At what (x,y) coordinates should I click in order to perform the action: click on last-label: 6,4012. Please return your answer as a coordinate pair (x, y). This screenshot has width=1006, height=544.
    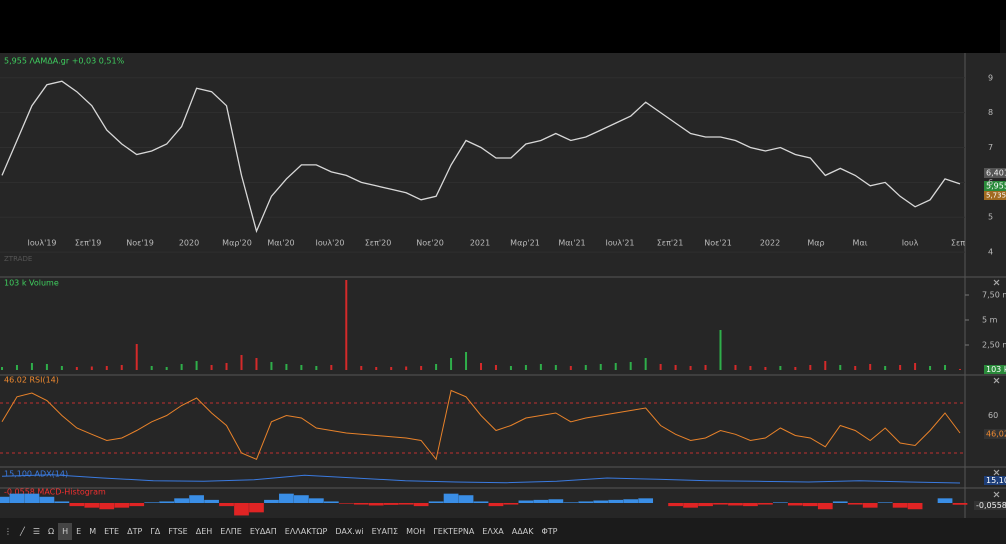
    Looking at the image, I should click on (996, 173).